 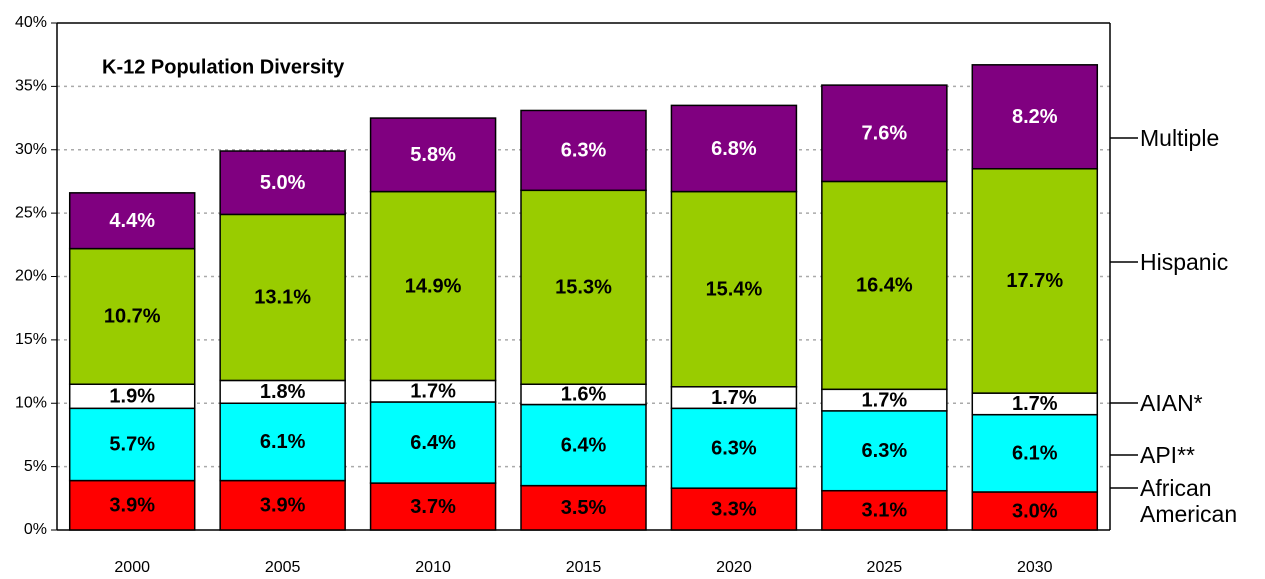 What do you see at coordinates (734, 567) in the screenshot?
I see `x-tick-label: 2020` at bounding box center [734, 567].